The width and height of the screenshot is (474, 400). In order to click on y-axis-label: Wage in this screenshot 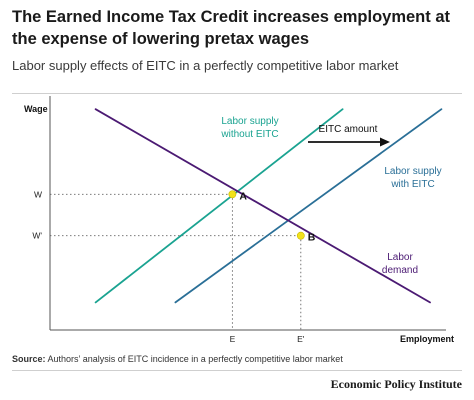, I will do `click(36, 109)`.